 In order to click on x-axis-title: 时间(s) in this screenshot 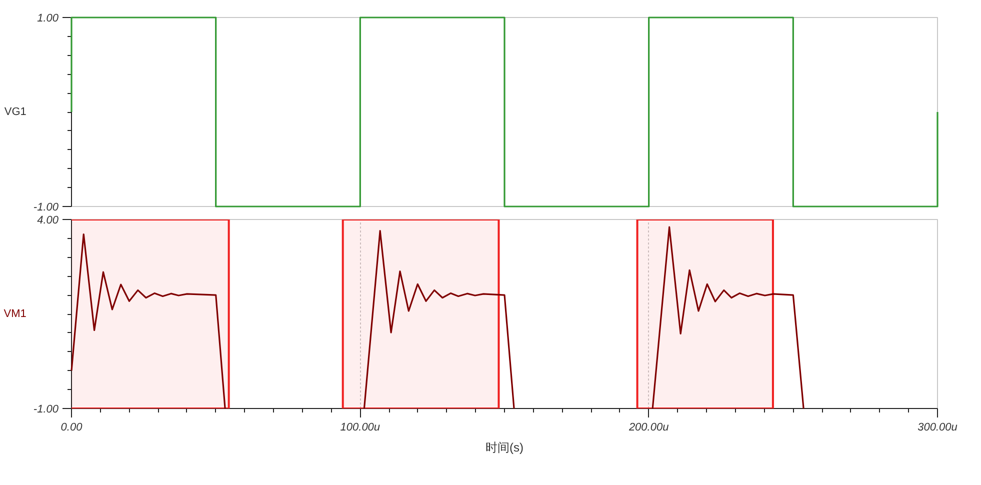, I will do `click(505, 447)`.